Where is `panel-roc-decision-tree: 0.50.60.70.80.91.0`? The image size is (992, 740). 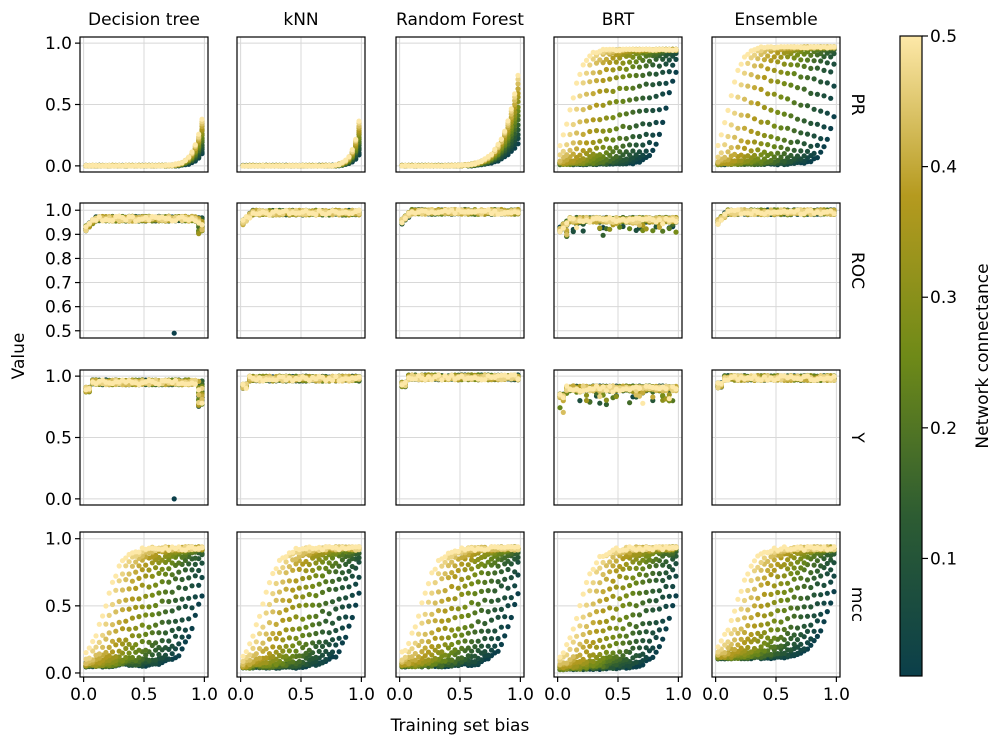 panel-roc-decision-tree: 0.50.60.70.80.91.0 is located at coordinates (127, 271).